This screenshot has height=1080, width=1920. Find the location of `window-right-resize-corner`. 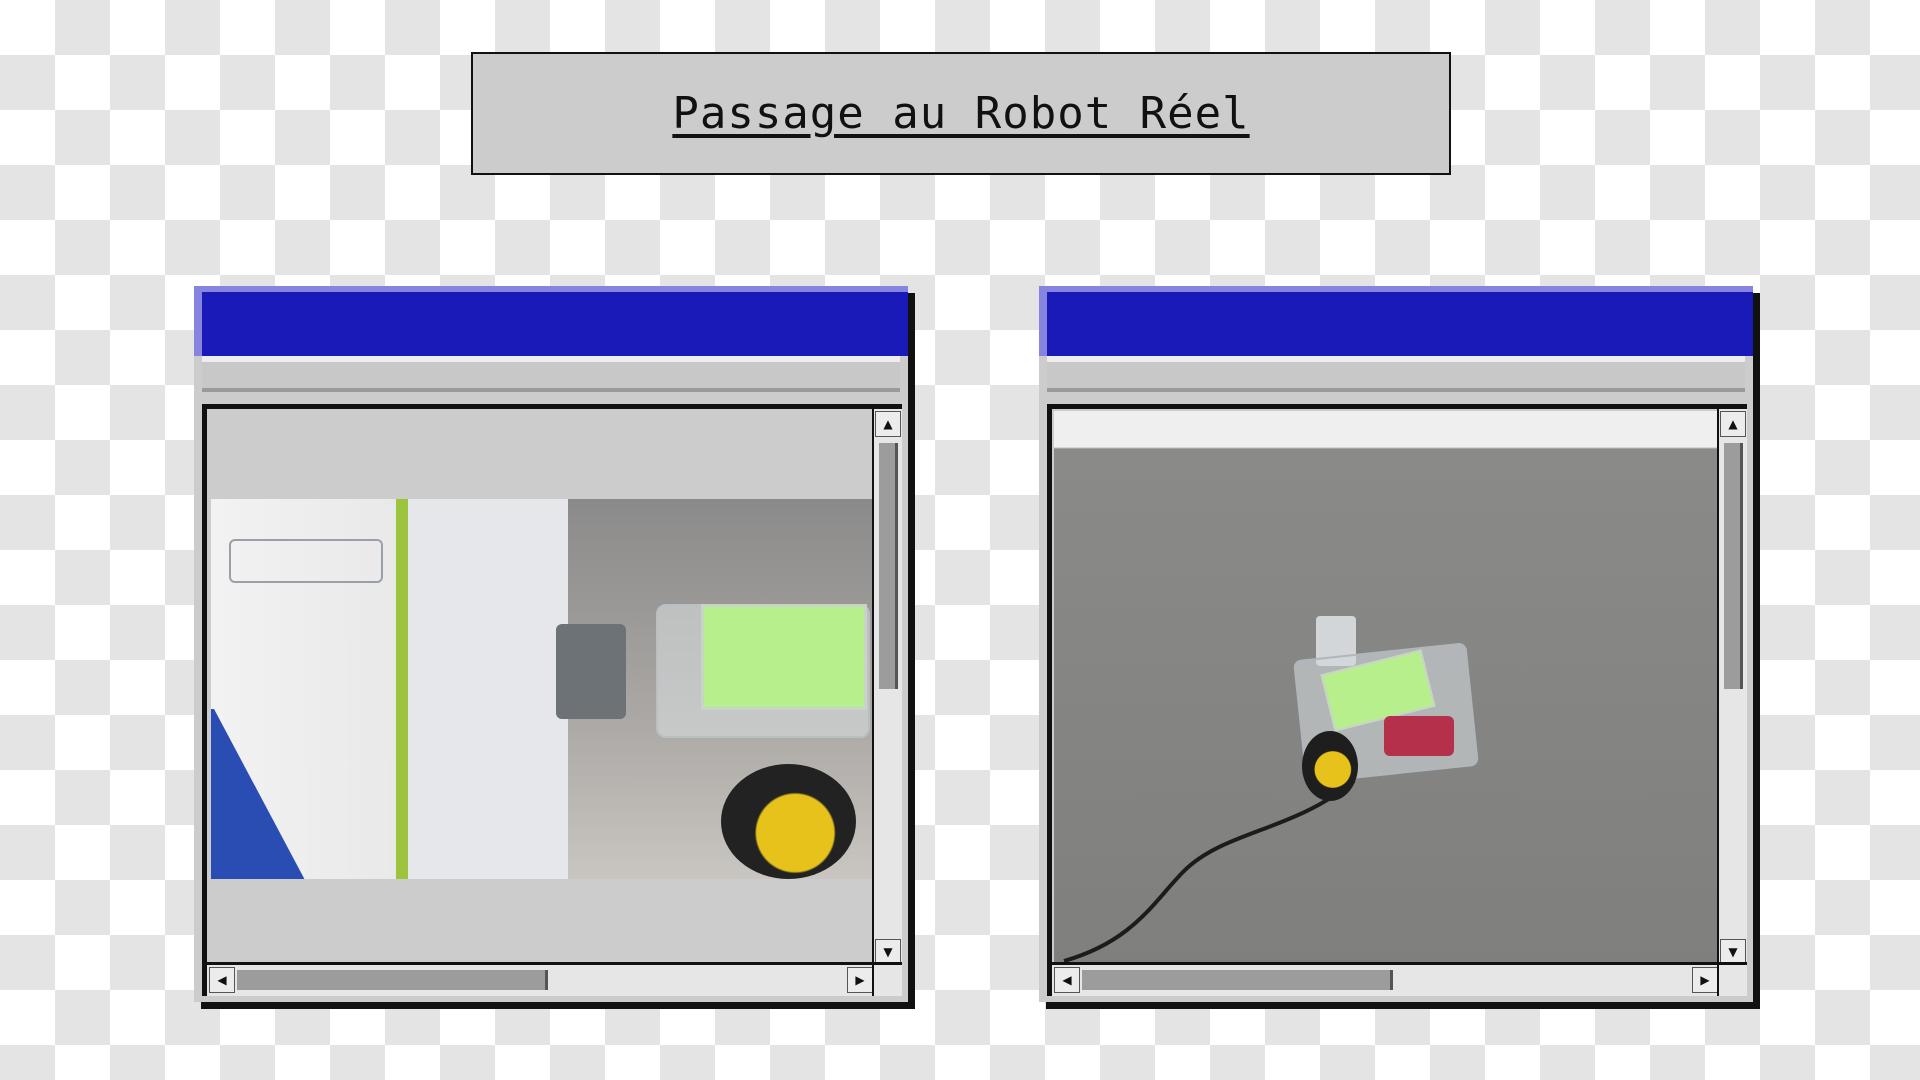

window-right-resize-corner is located at coordinates (1732, 979).